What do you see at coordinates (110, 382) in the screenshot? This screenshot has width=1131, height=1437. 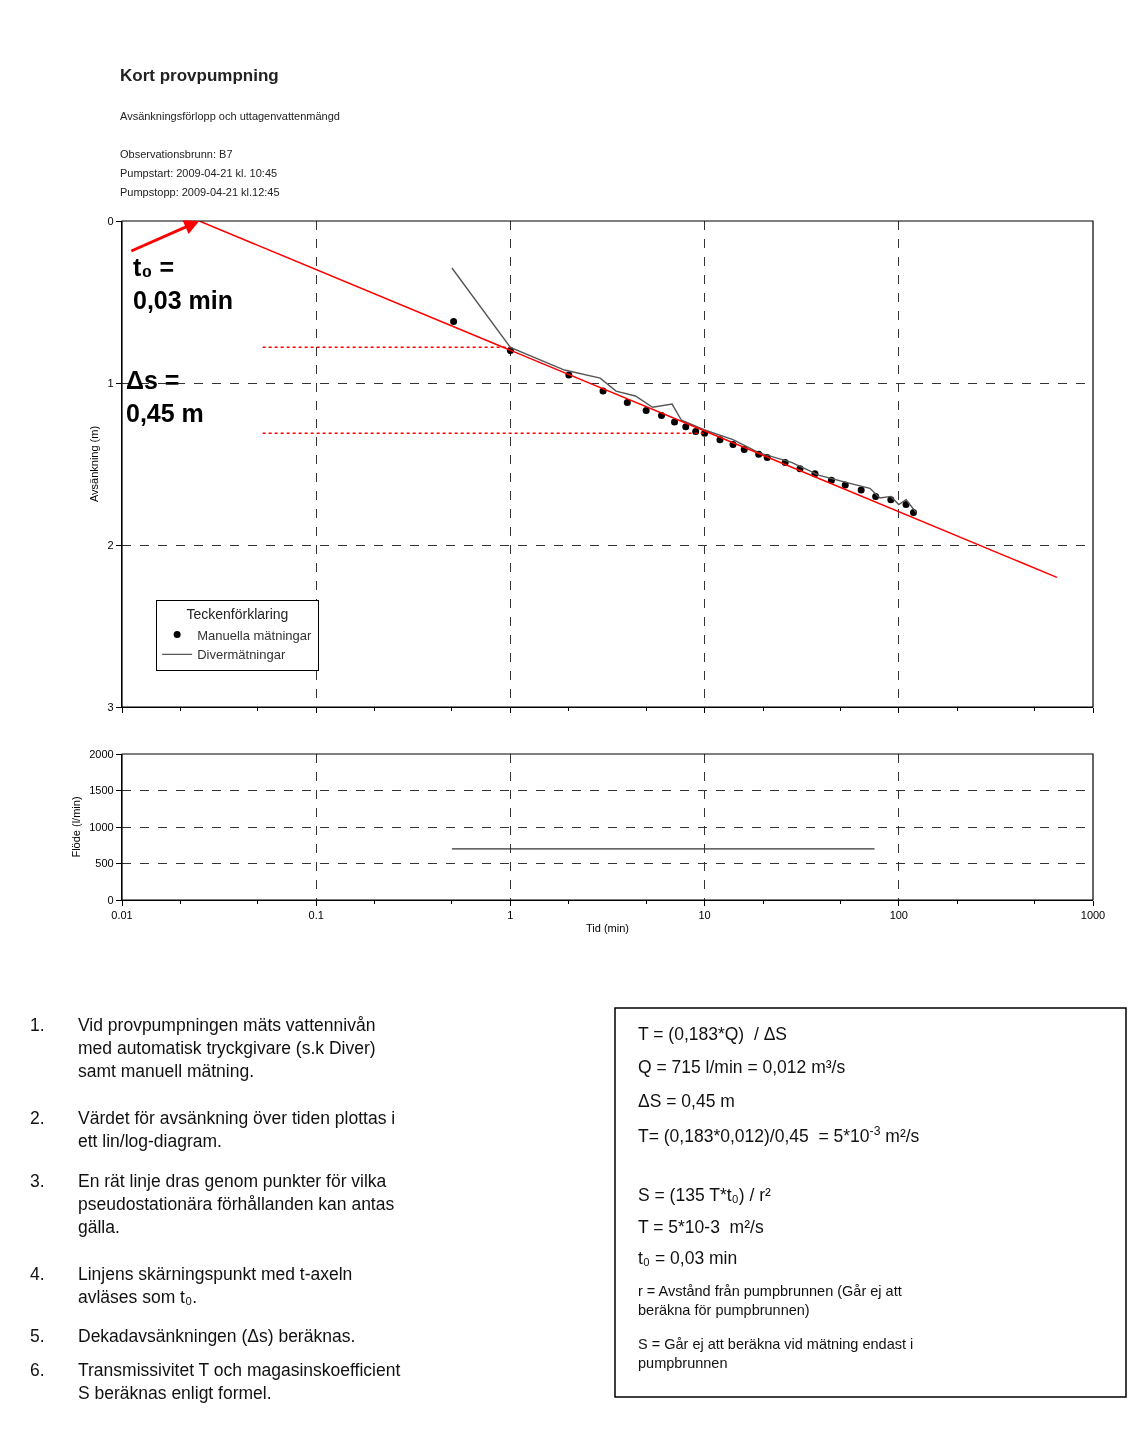 I see `y-tick-label: 1` at bounding box center [110, 382].